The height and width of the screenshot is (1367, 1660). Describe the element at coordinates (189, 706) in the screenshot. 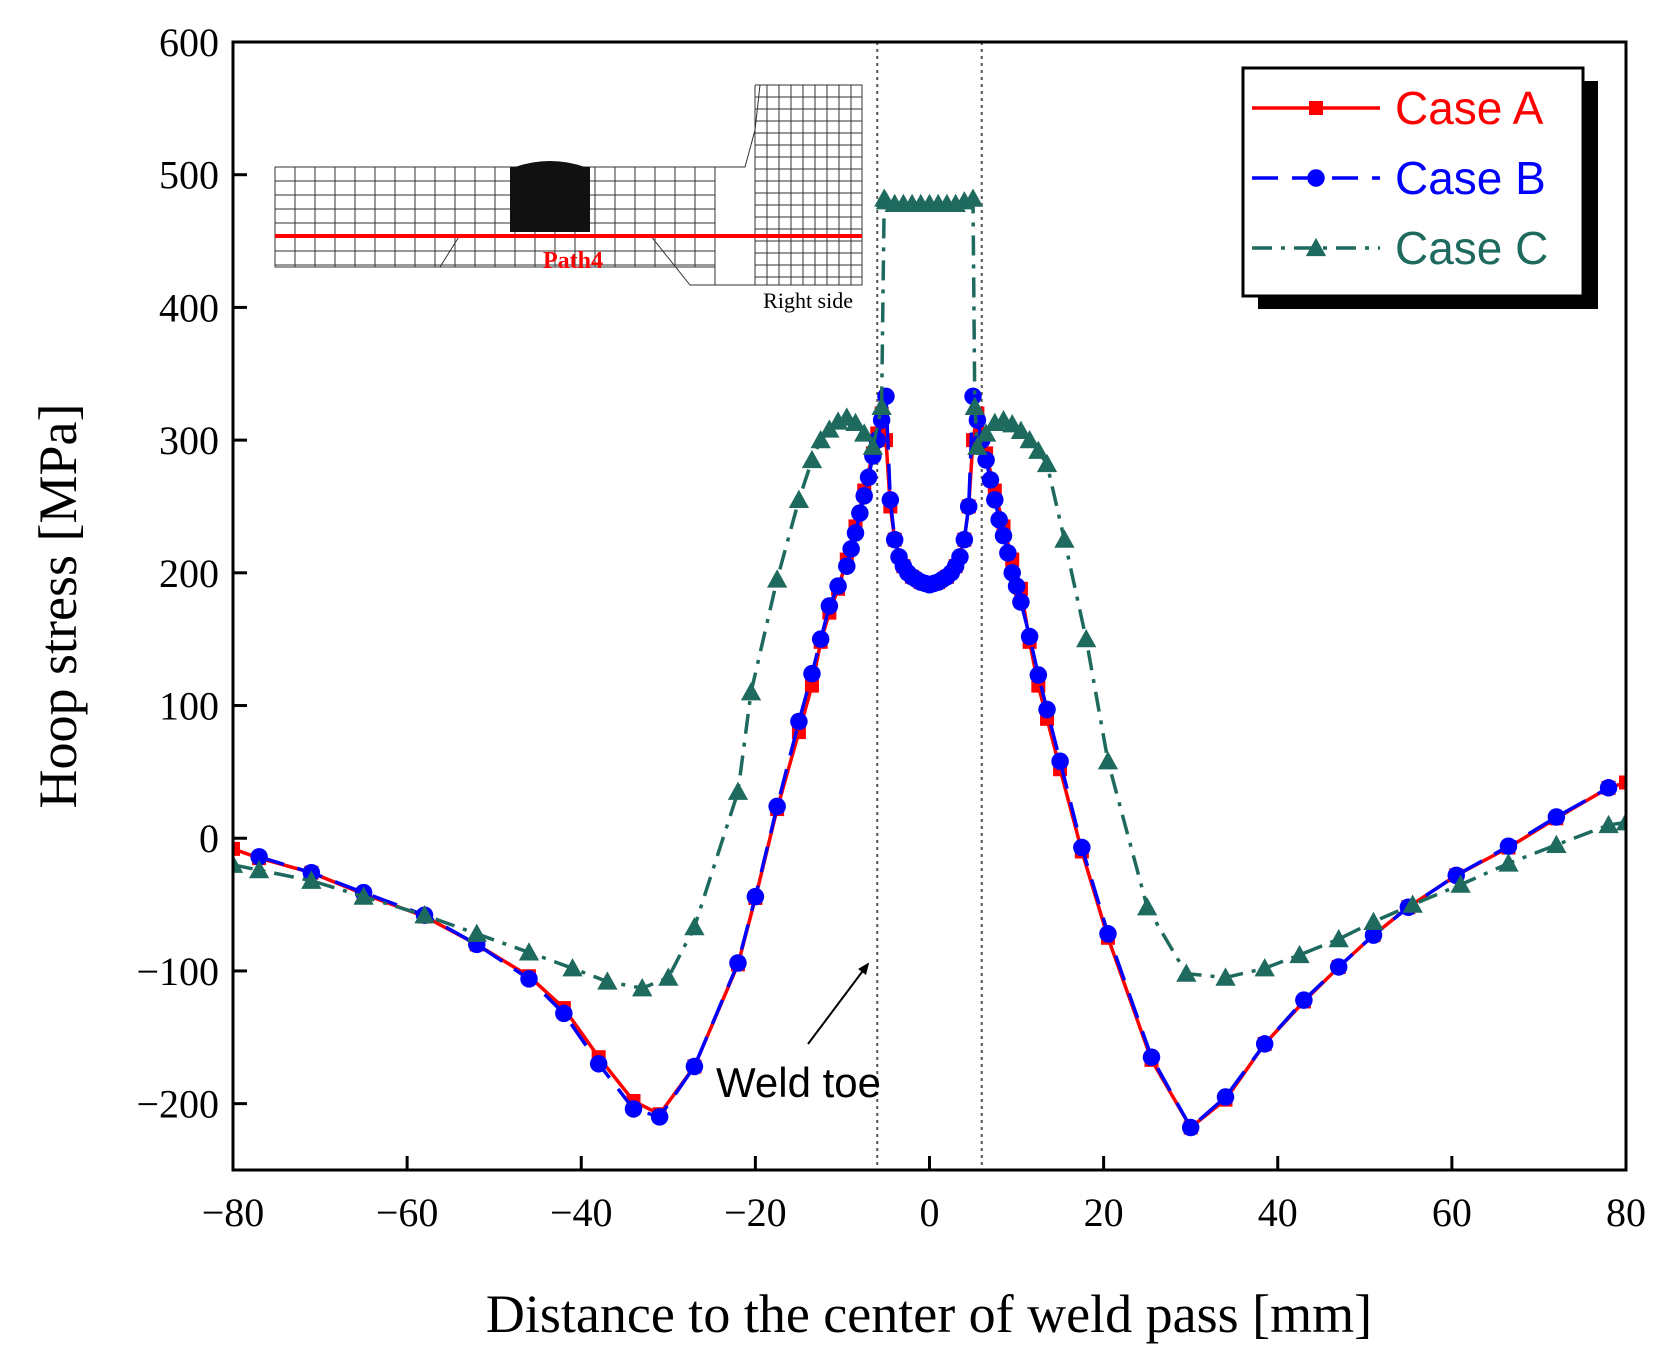

I see `y-tick-label: 100` at that location.